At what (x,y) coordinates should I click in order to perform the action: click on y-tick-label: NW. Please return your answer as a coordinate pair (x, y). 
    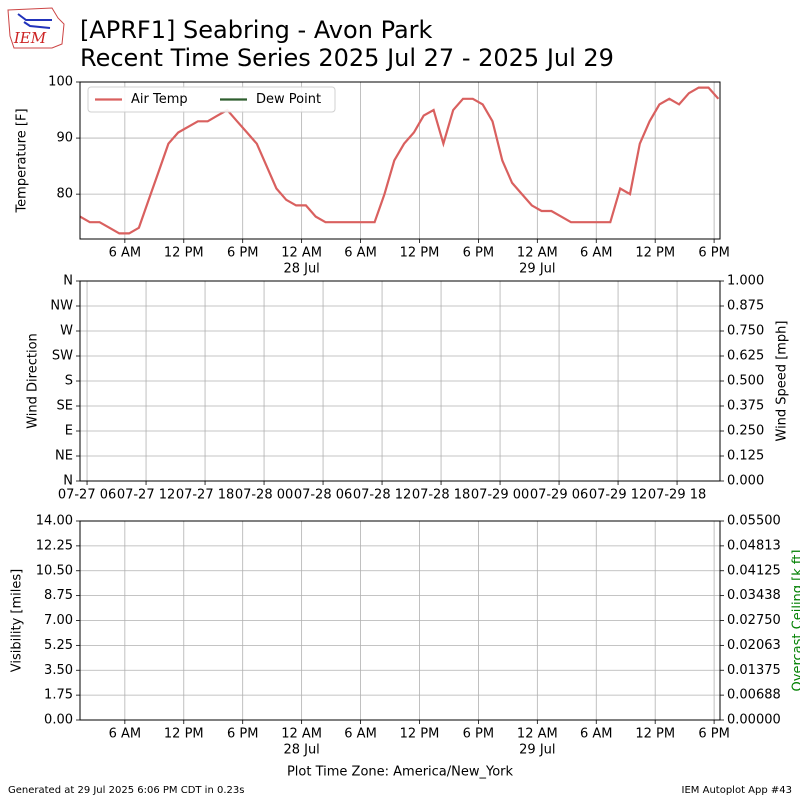
    Looking at the image, I should click on (61, 306).